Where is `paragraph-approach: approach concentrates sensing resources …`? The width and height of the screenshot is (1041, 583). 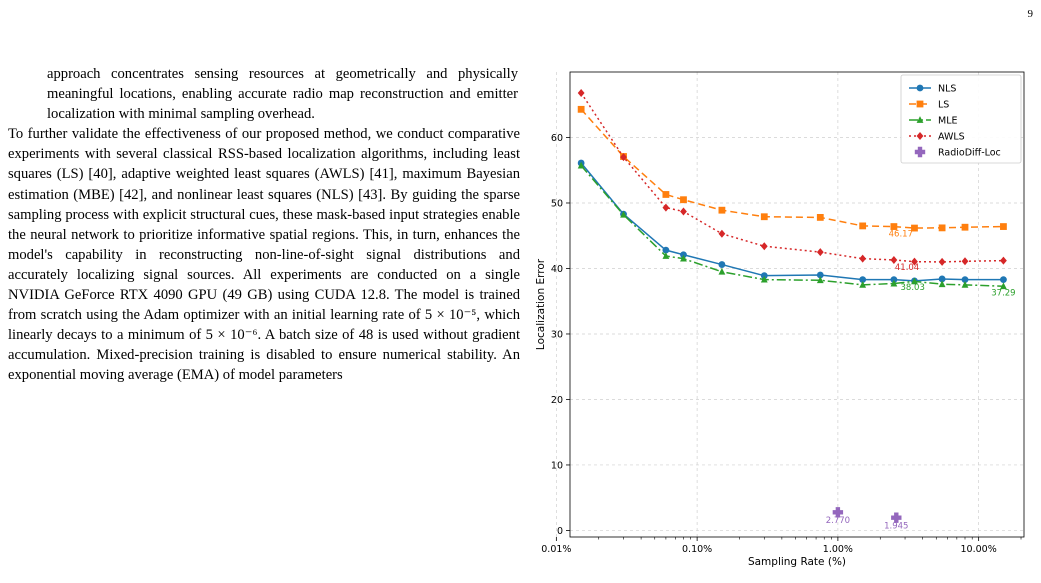
paragraph-approach: approach concentrates sensing resources … is located at coordinates (282, 94).